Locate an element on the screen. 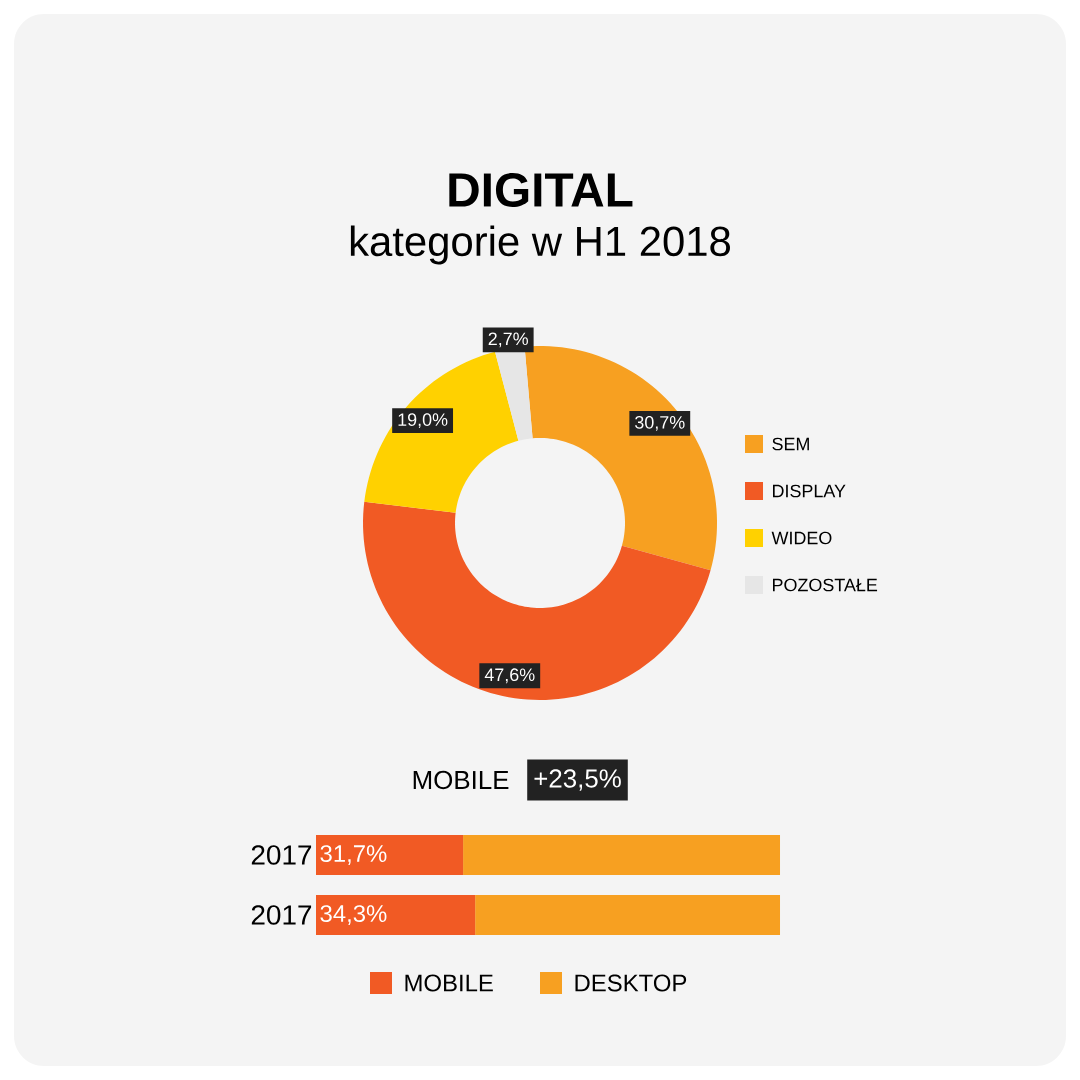 The height and width of the screenshot is (1080, 1080). legend-label: POZOSTAŁE is located at coordinates (825, 585).